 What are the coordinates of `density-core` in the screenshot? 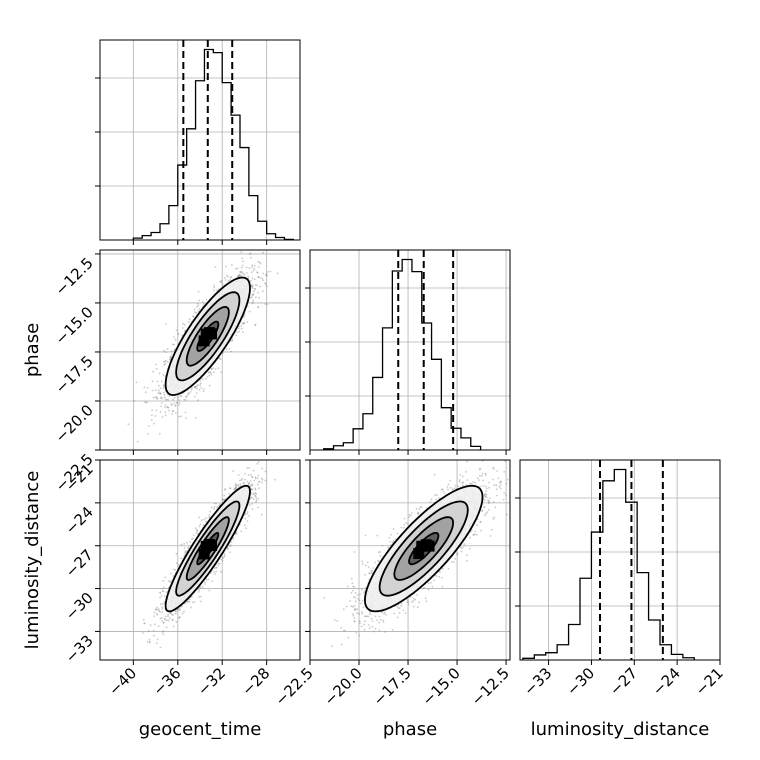 It's located at (204, 341).